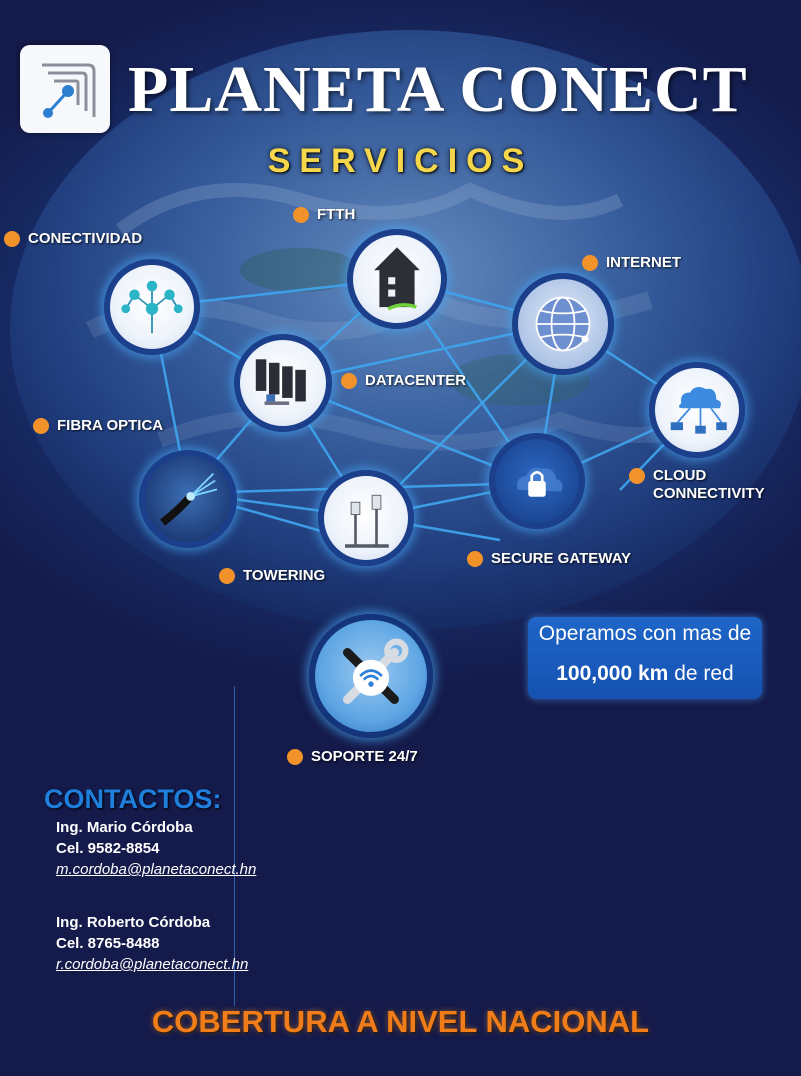 The width and height of the screenshot is (801, 1076). What do you see at coordinates (280, 382) in the screenshot?
I see `server-racks-icon` at bounding box center [280, 382].